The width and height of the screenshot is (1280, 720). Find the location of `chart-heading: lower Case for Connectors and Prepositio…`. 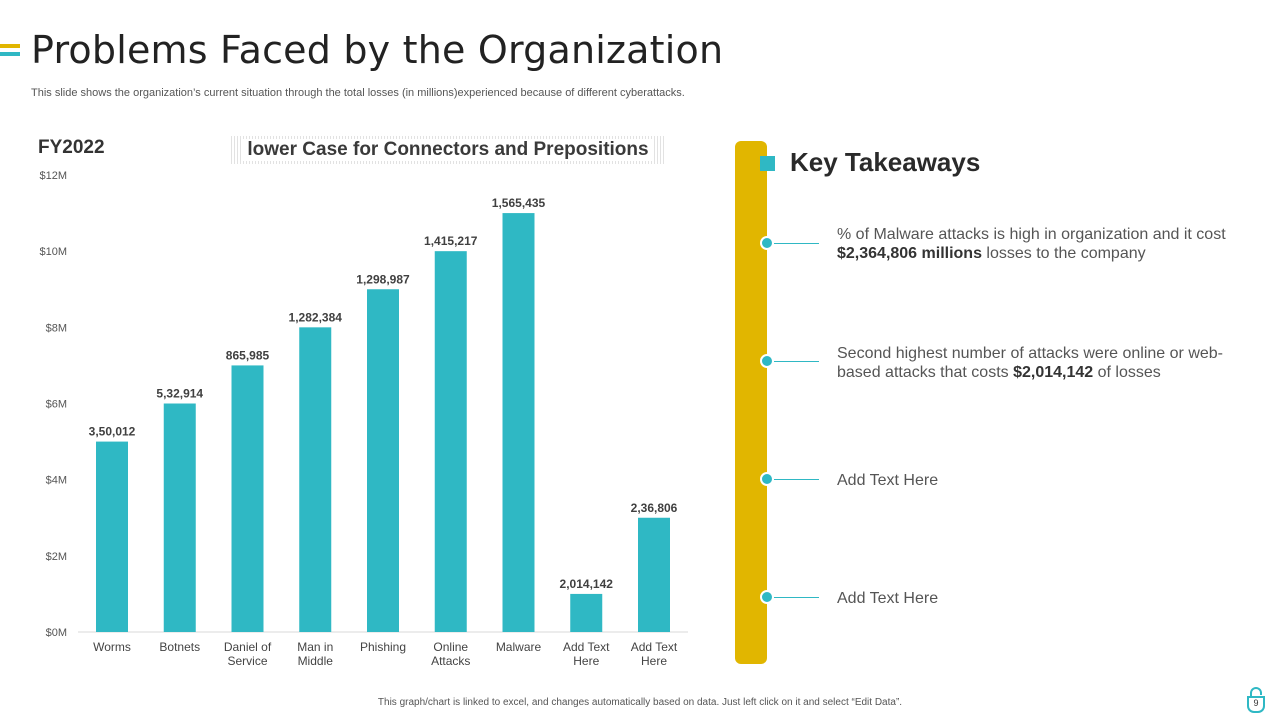

chart-heading: lower Case for Connectors and Prepositio… is located at coordinates (448, 150).